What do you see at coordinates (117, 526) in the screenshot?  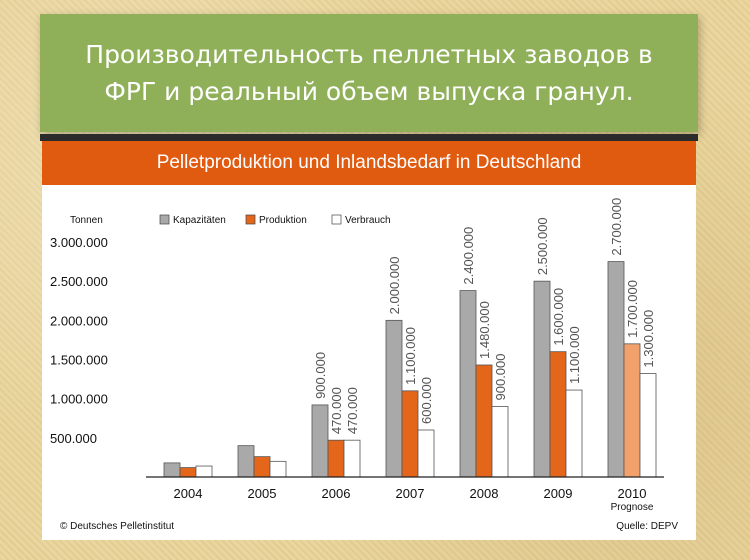 I see `copyright-note: © Deutsches Pelletinstitut` at bounding box center [117, 526].